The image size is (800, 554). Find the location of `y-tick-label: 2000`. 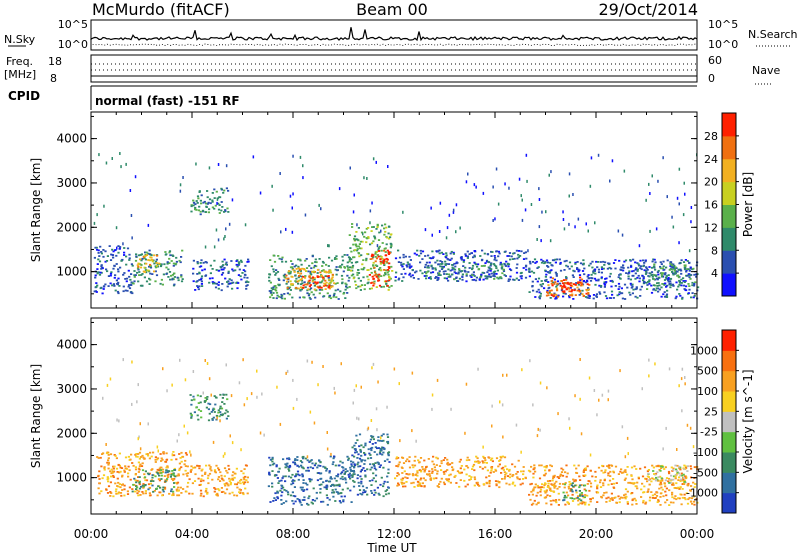

y-tick-label: 2000 is located at coordinates (71, 227).